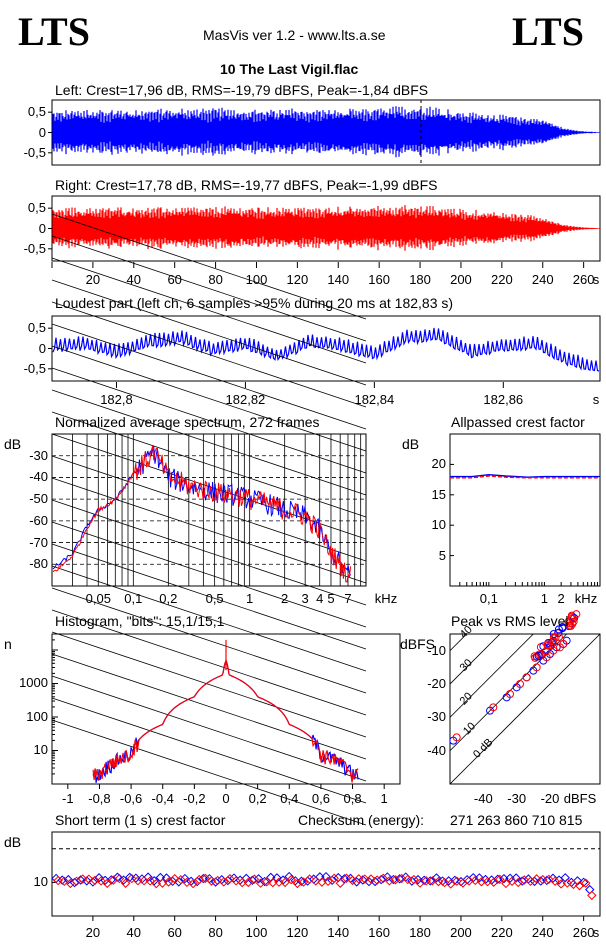 This screenshot has width=606, height=946. What do you see at coordinates (411, 444) in the screenshot?
I see `allpass-ylabel: dB` at bounding box center [411, 444].